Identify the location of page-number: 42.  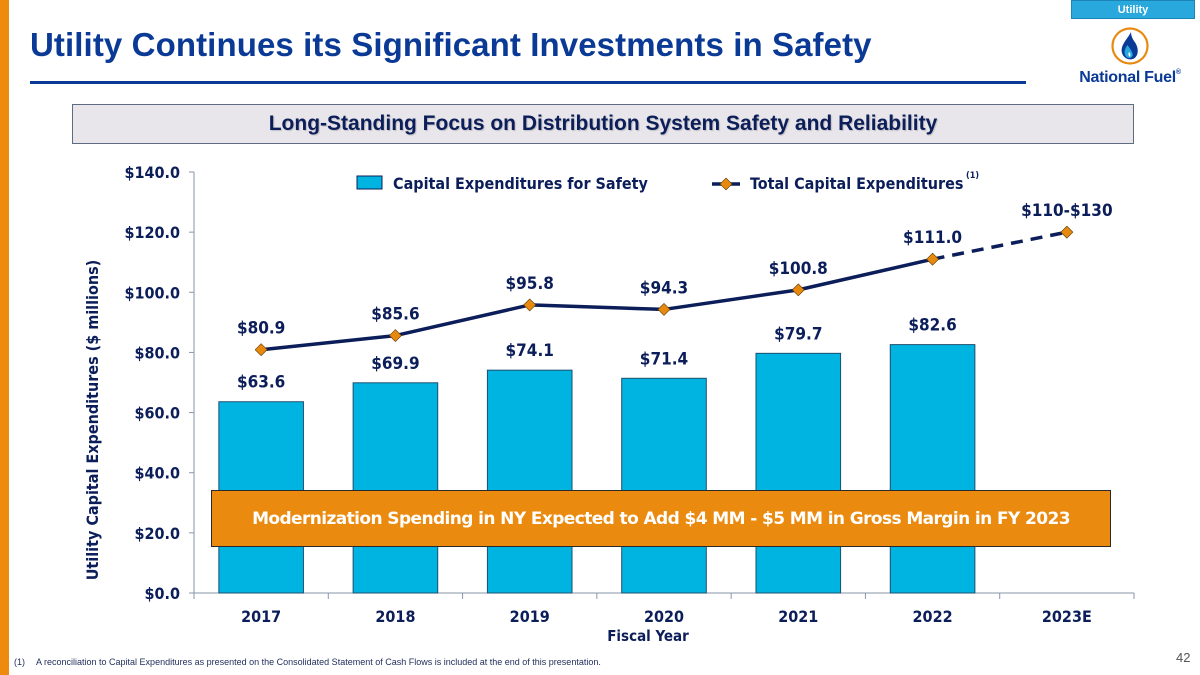
(1183, 657).